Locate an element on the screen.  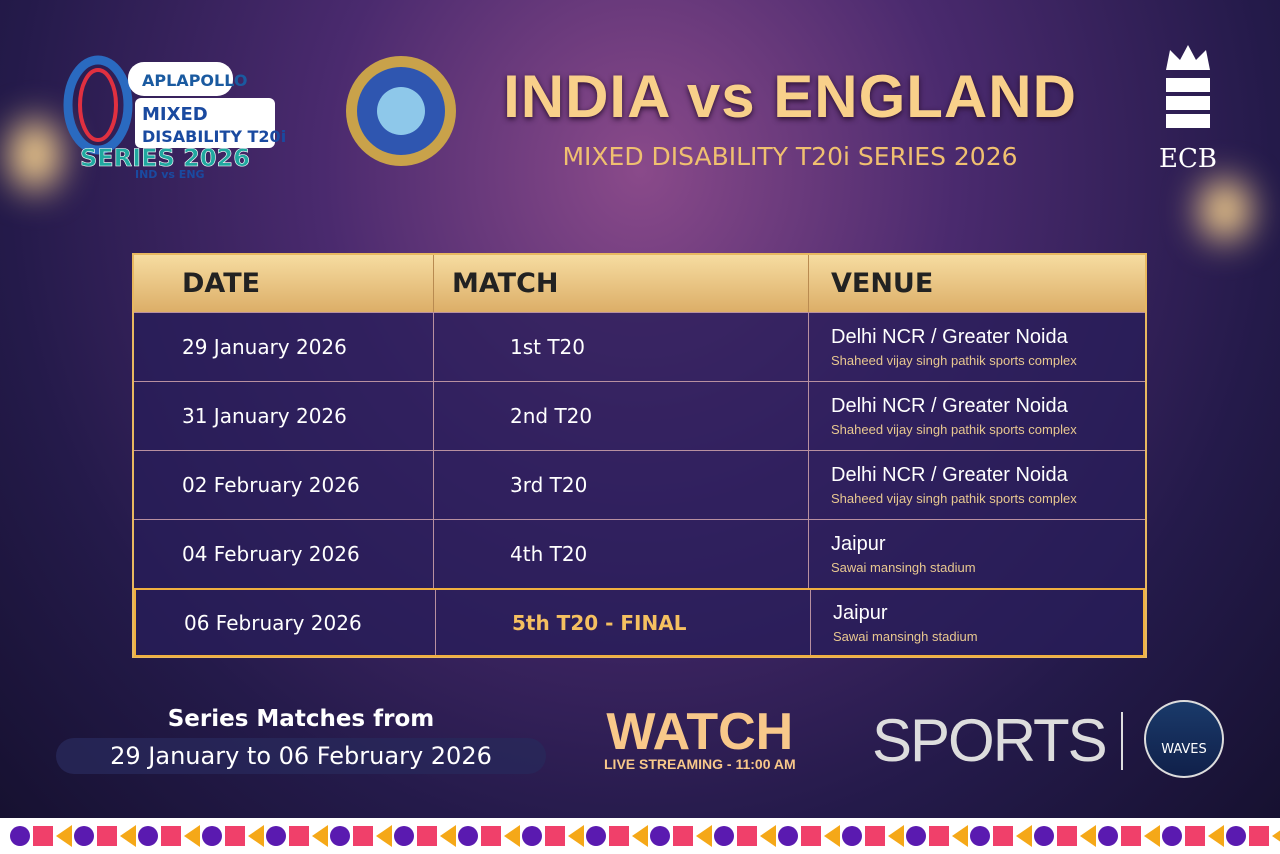
match-date: 06 February 2026 is located at coordinates (273, 622).